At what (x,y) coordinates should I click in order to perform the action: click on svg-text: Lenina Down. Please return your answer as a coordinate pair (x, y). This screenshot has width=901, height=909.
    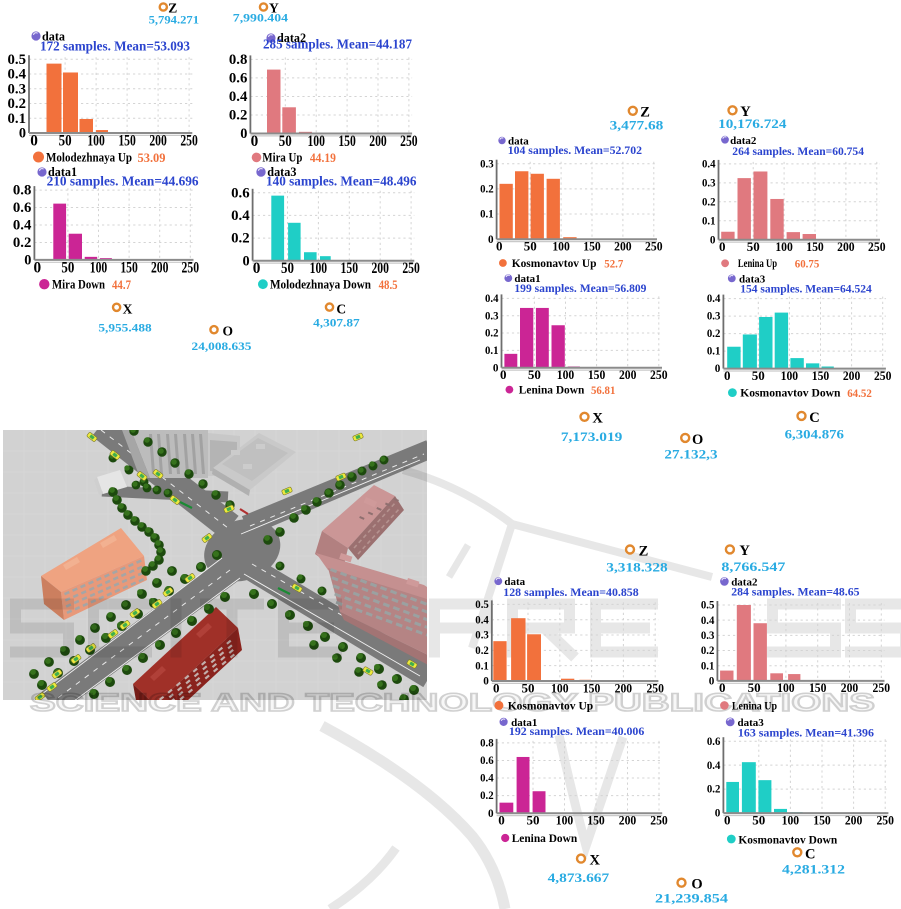
    Looking at the image, I should click on (545, 838).